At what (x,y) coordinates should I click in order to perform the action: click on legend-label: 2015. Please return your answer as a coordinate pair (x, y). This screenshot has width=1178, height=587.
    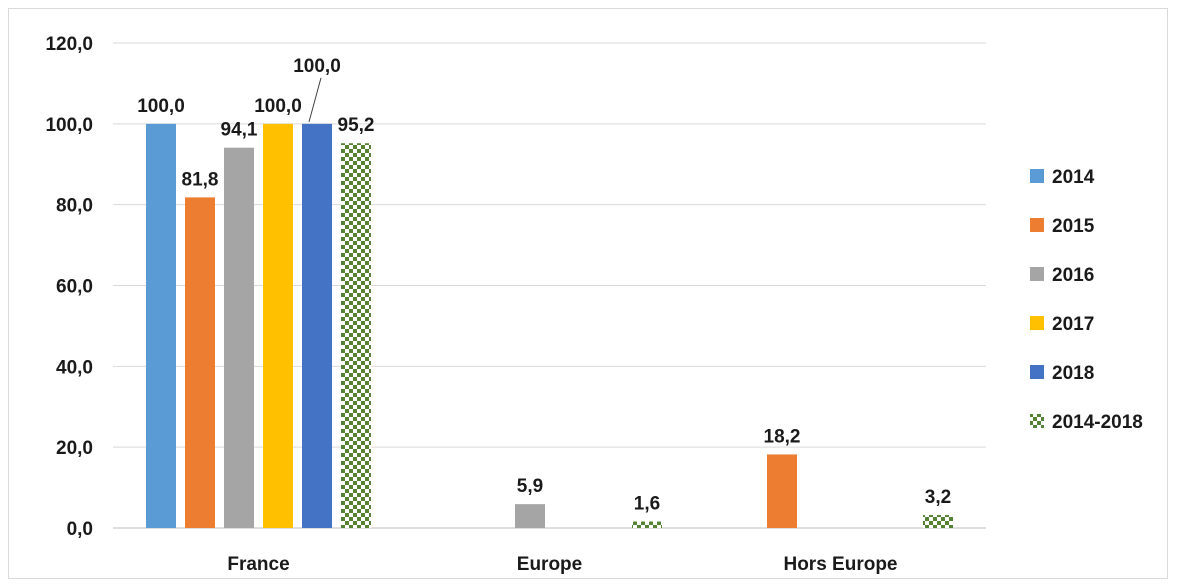
    Looking at the image, I should click on (1073, 226).